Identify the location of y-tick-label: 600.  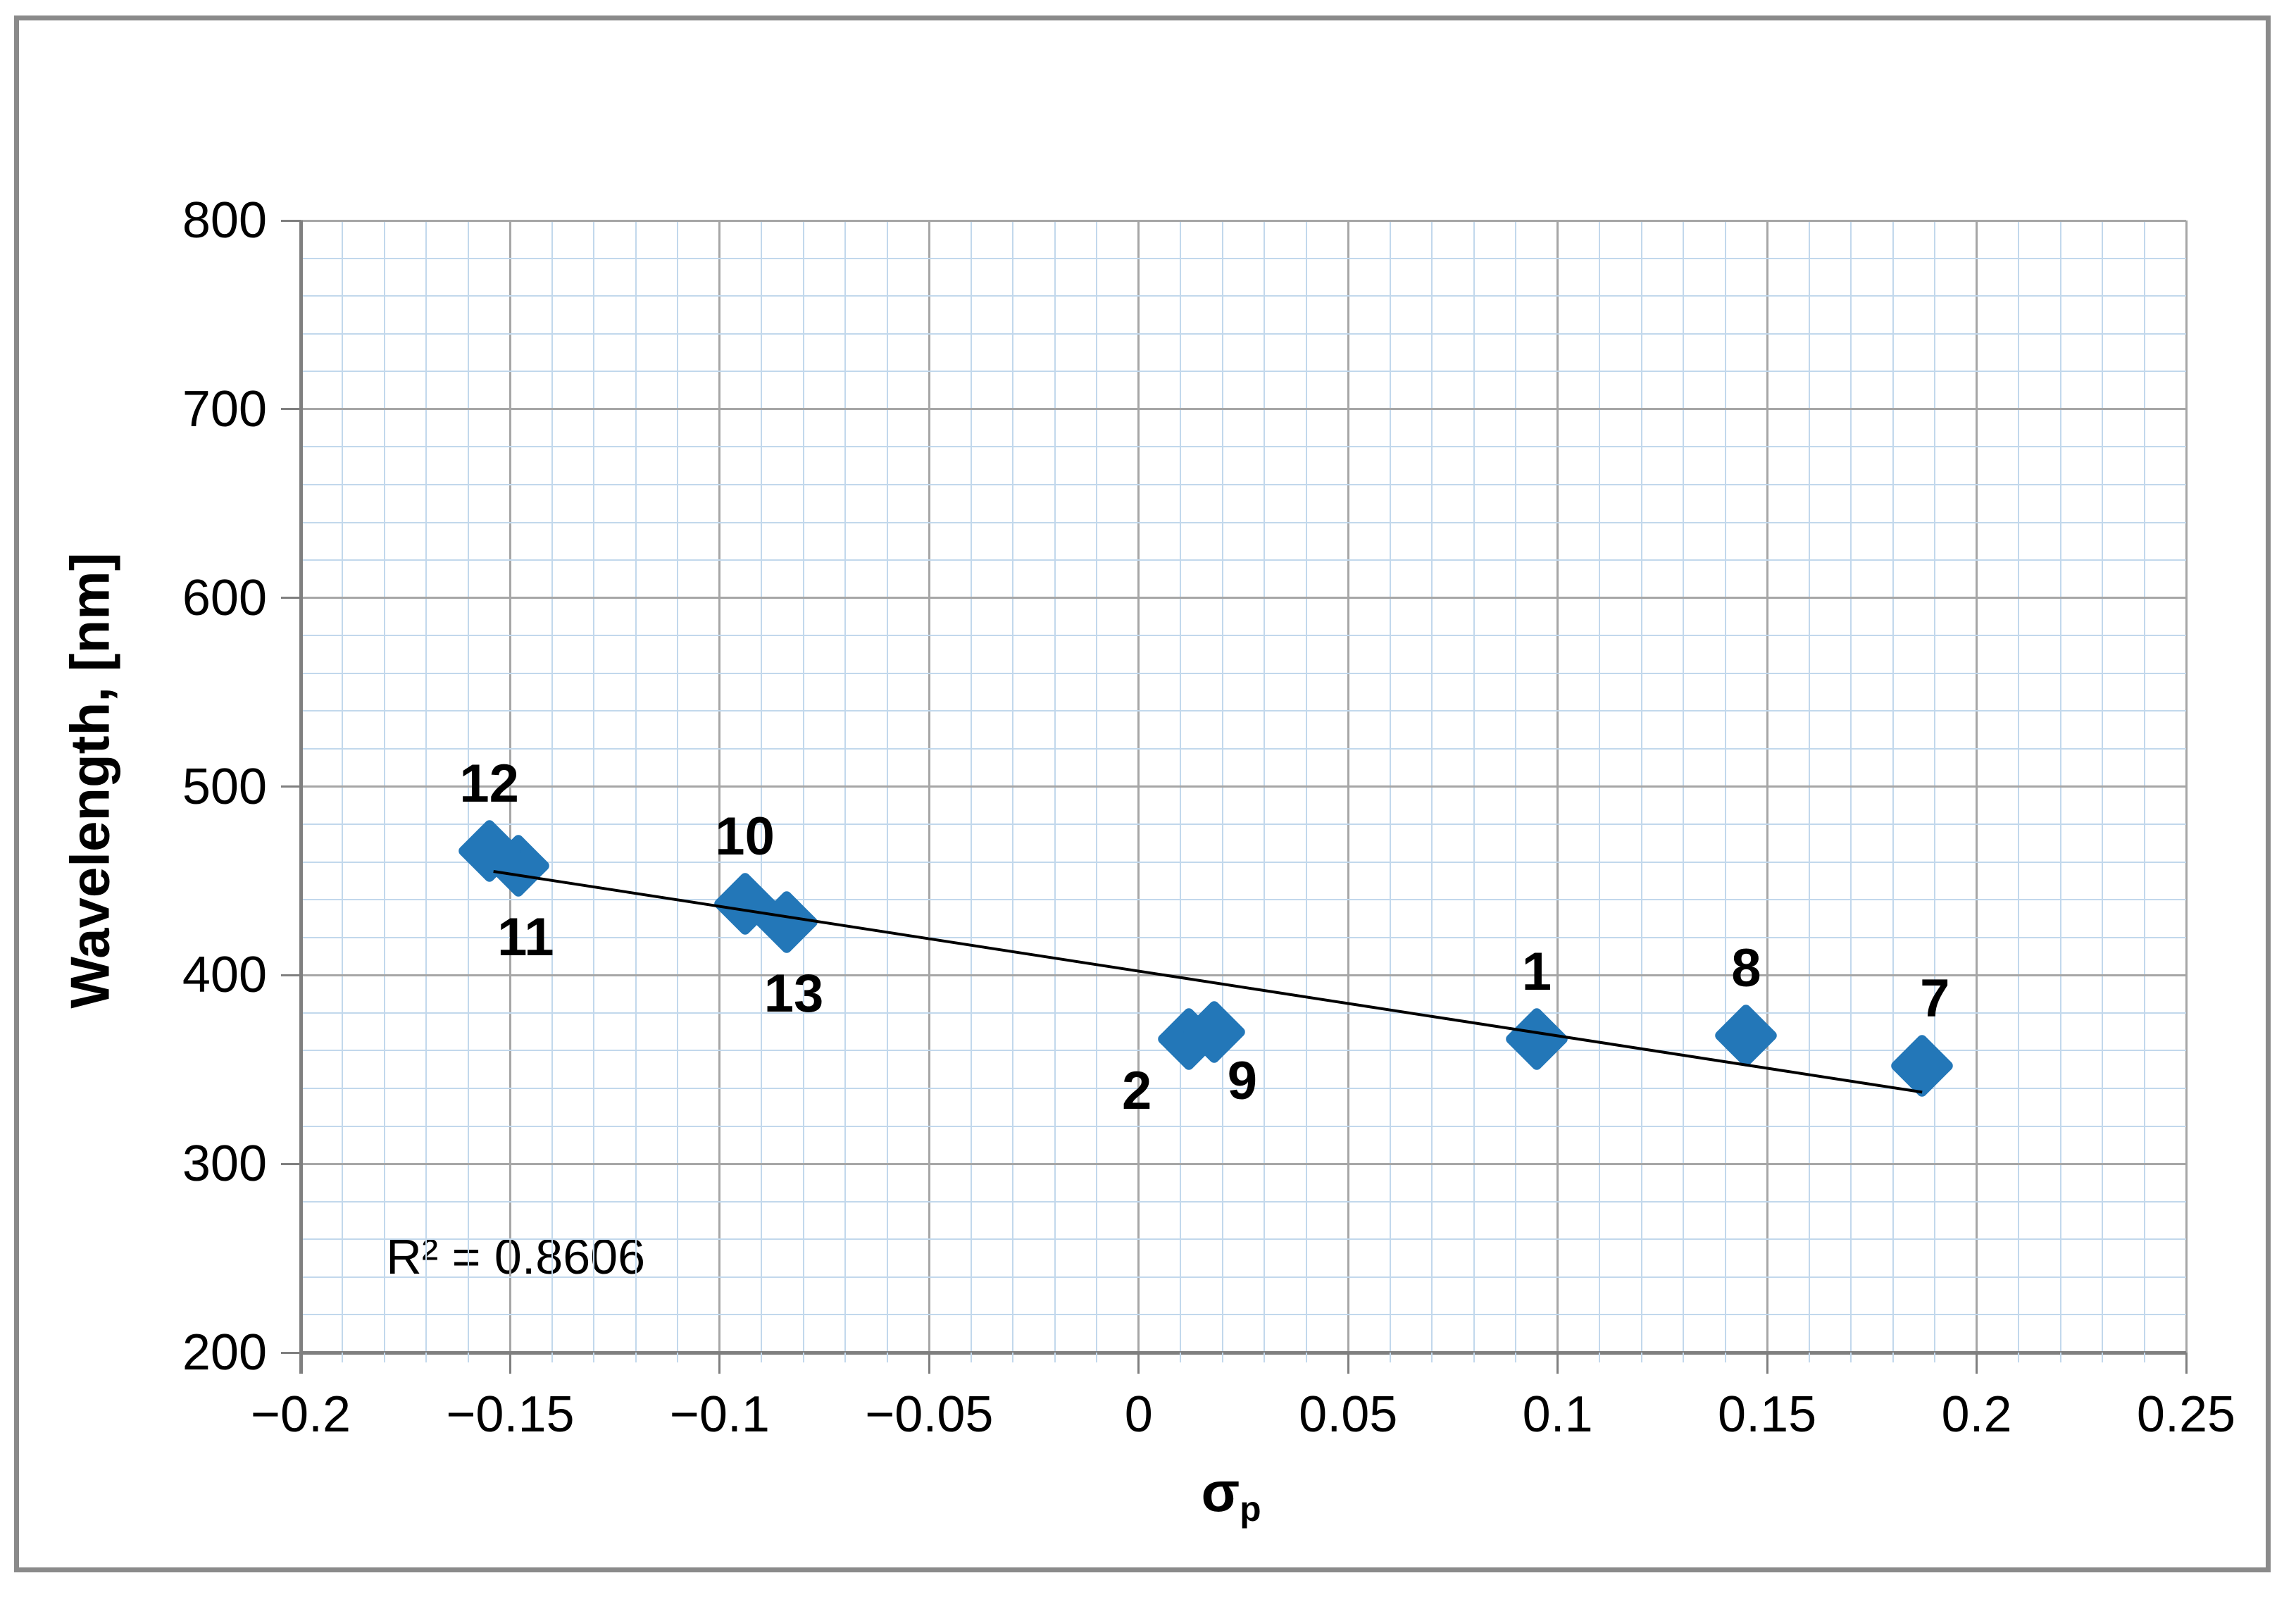
(224, 597).